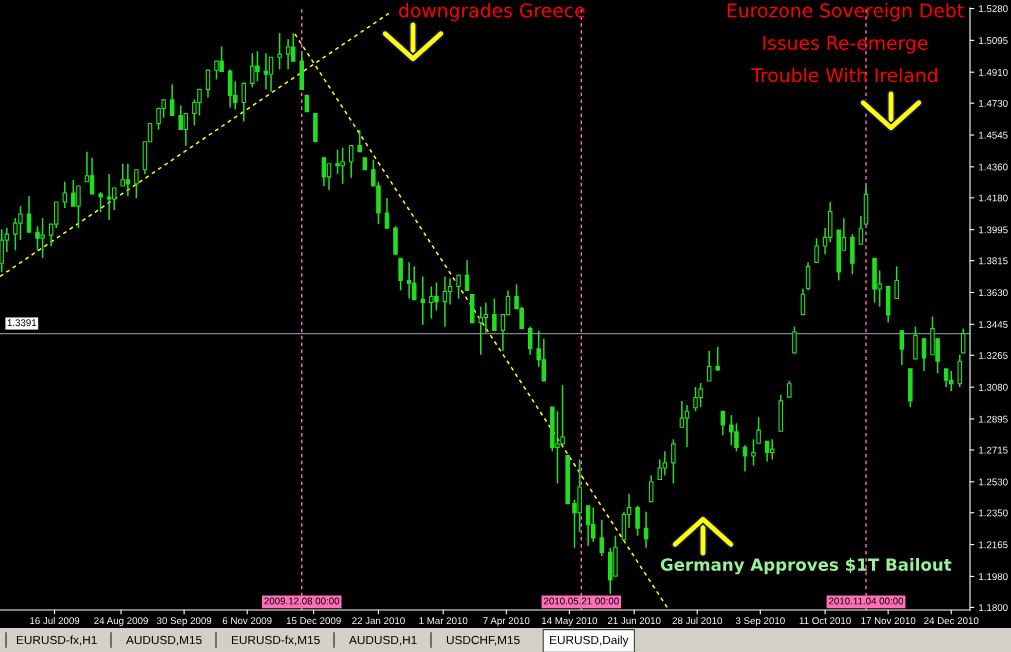 This screenshot has height=652, width=1011. I want to click on text: USDCHF,M15, so click(483, 640).